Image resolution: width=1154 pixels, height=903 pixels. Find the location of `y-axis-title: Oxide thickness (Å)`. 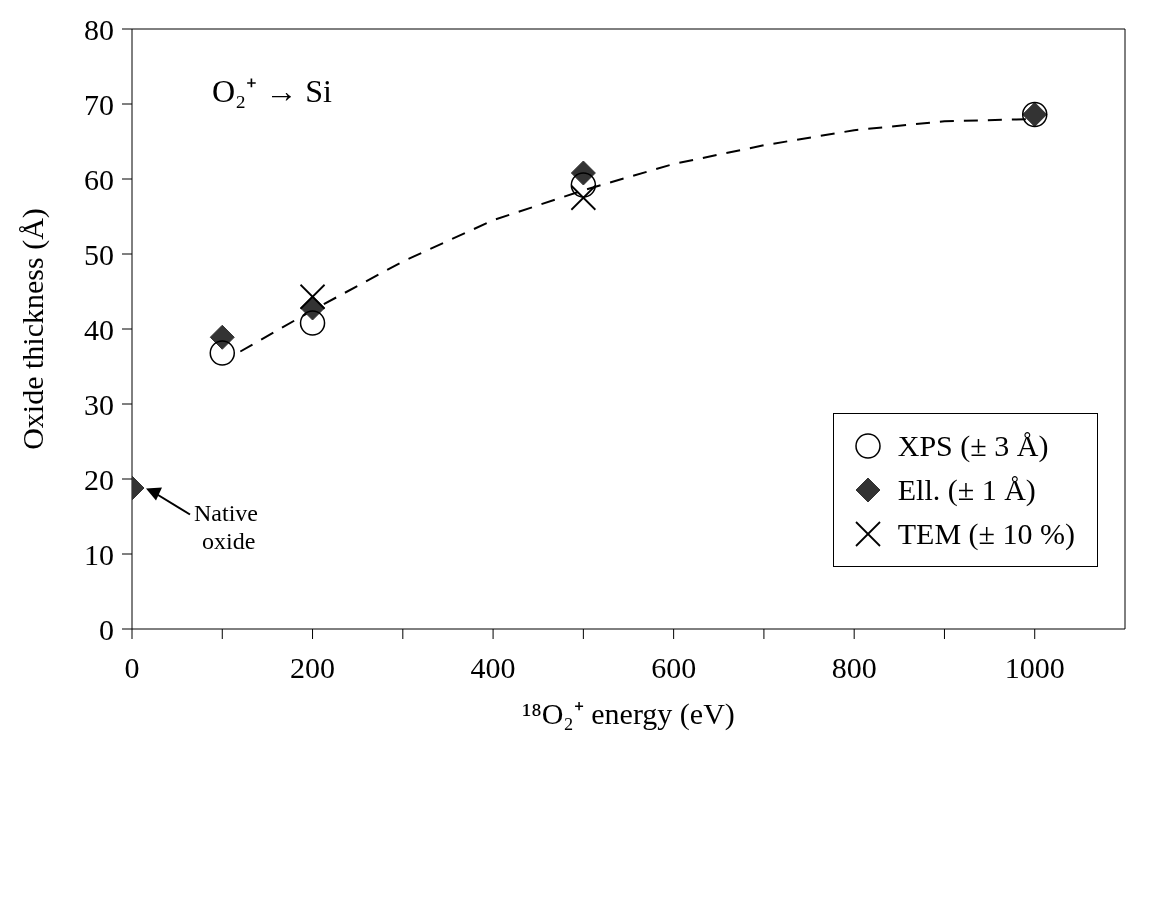

y-axis-title: Oxide thickness (Å) is located at coordinates (32, 329).